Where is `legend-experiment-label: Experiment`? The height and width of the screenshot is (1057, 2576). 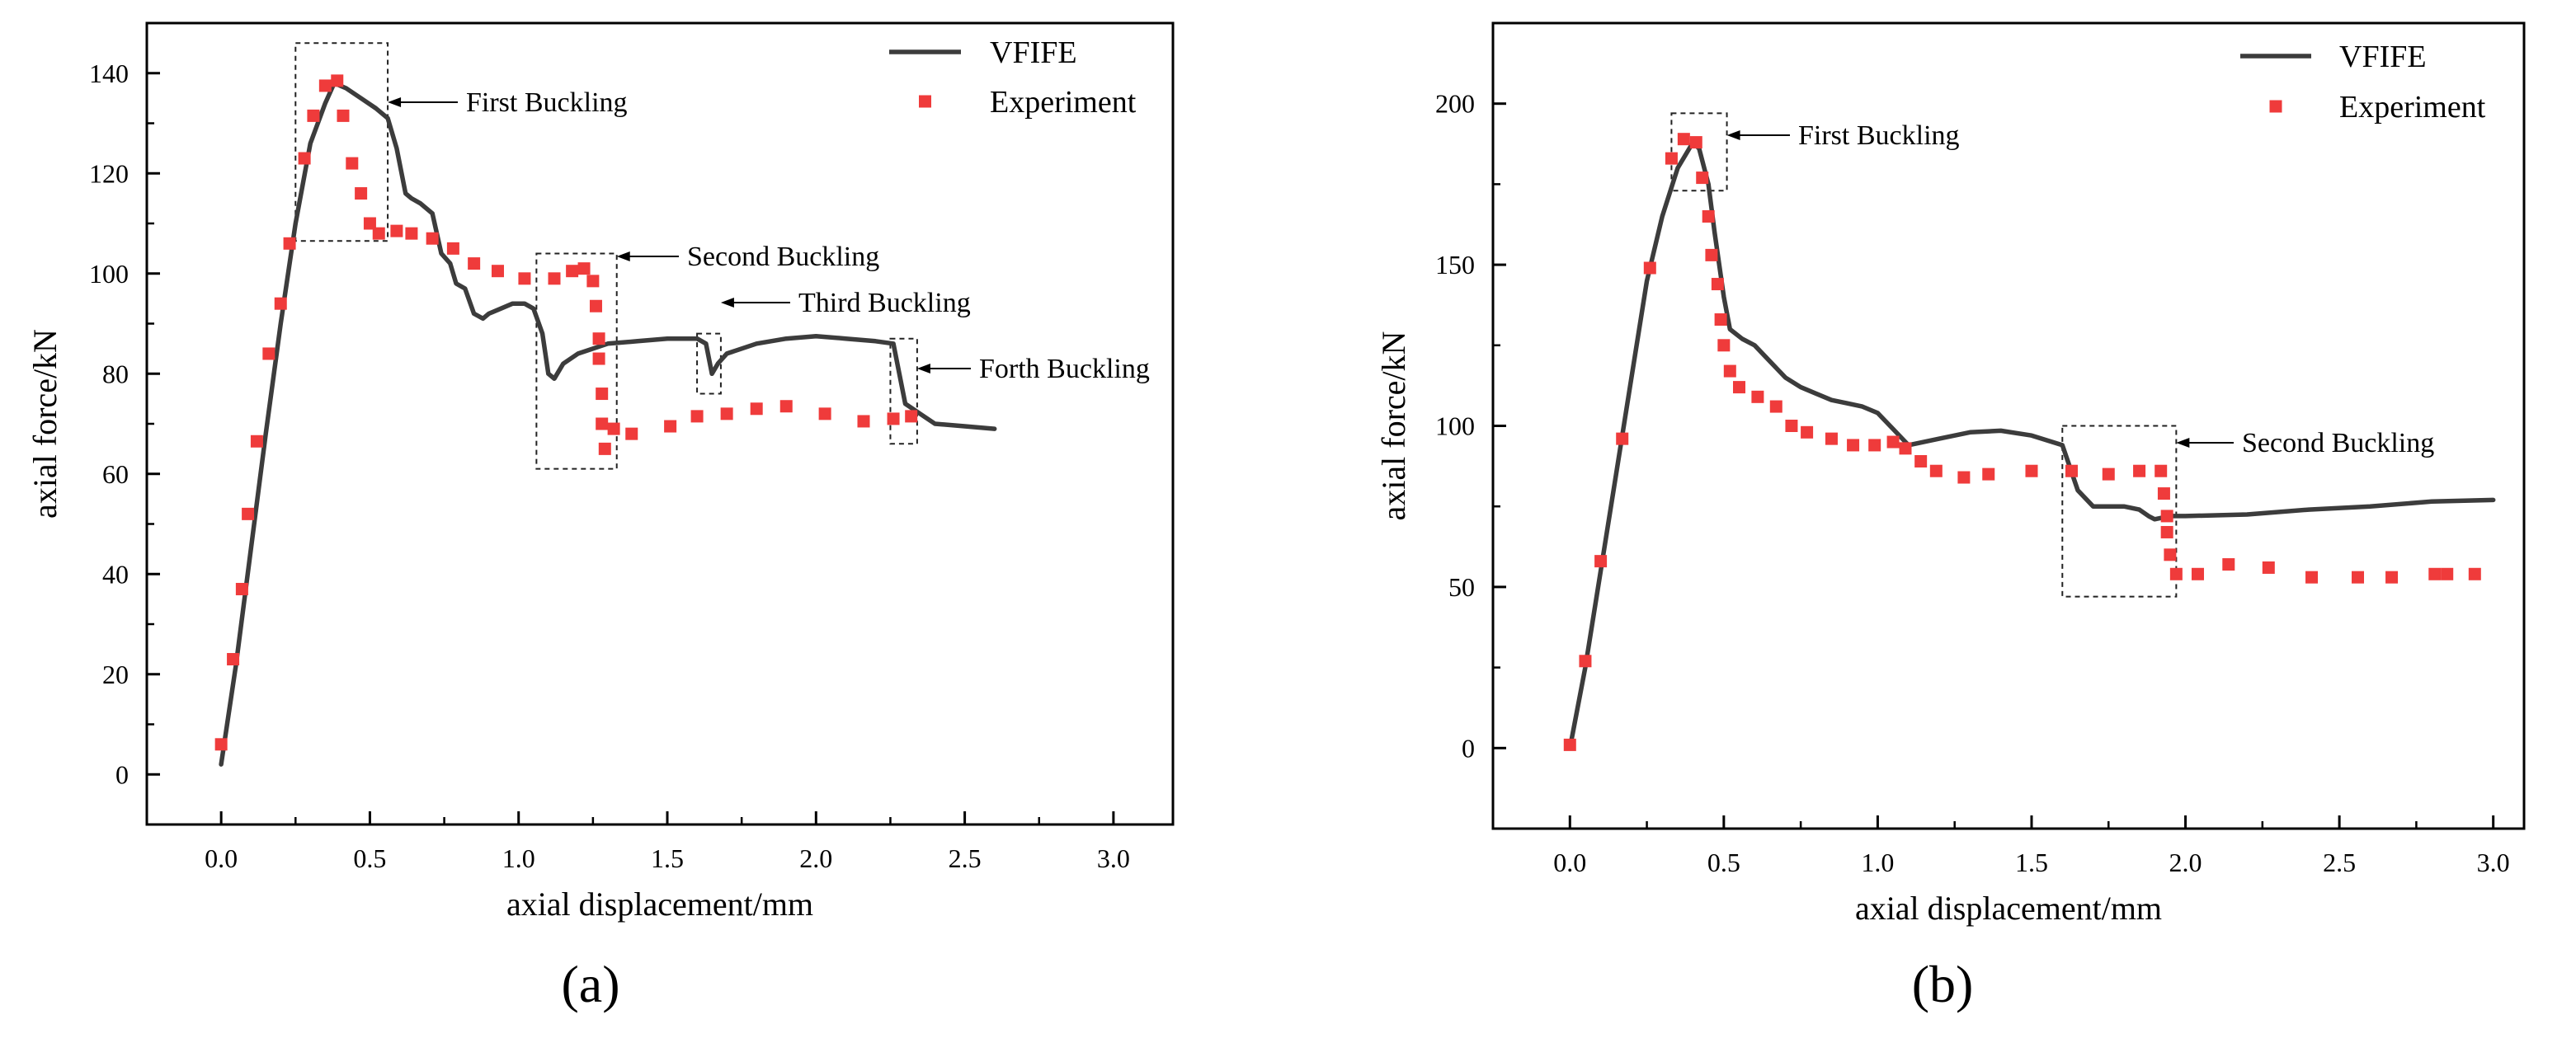 legend-experiment-label: Experiment is located at coordinates (1063, 102).